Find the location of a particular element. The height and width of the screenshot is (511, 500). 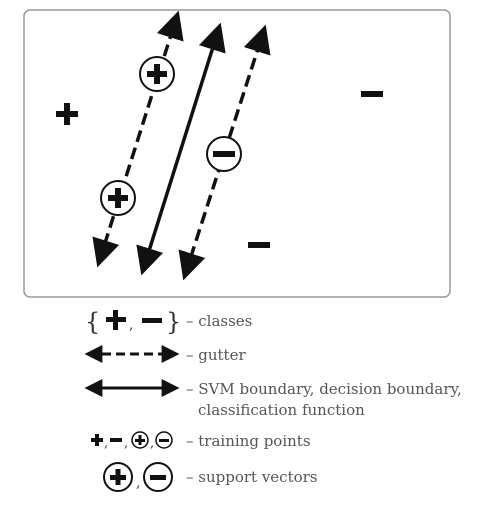

legend-support-label: – support vectors is located at coordinates (252, 477).